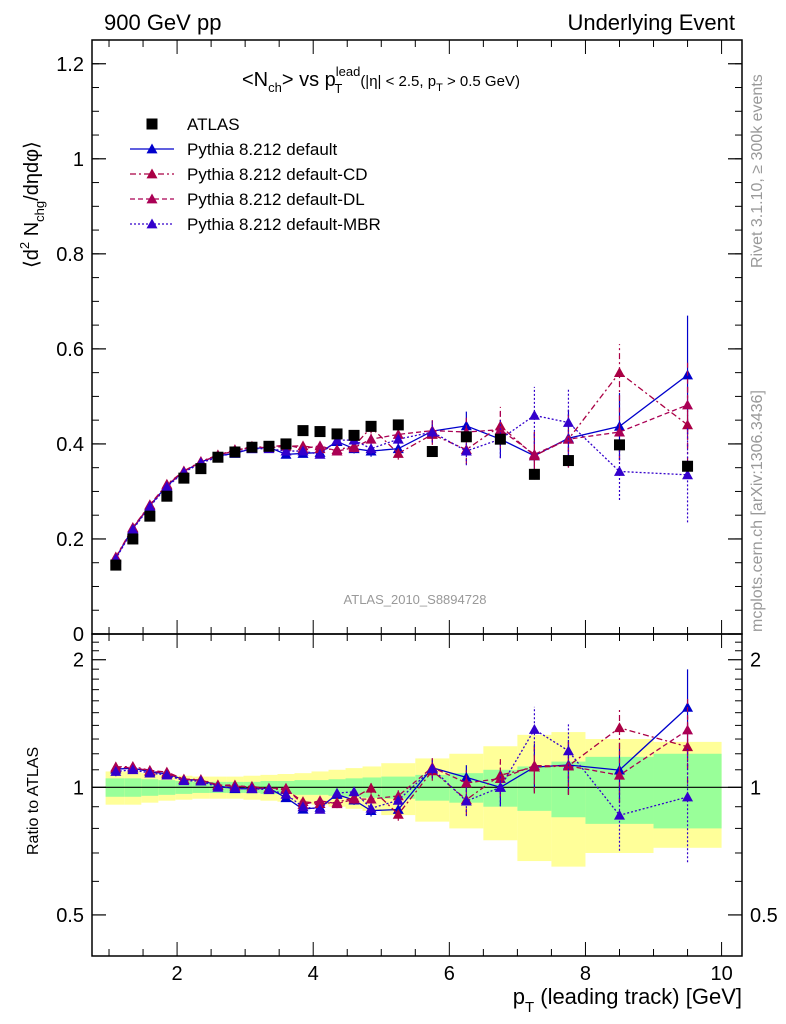  What do you see at coordinates (651, 22) in the screenshot?
I see `header-right: Underlying Event` at bounding box center [651, 22].